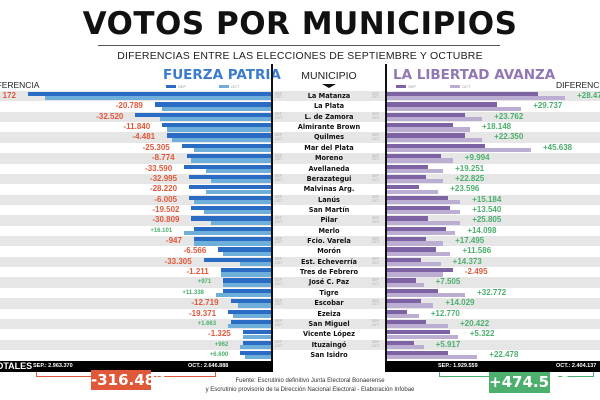 The width and height of the screenshot is (600, 400). What do you see at coordinates (235, 86) in the screenshot?
I see `legend-label: OCT` at bounding box center [235, 86].